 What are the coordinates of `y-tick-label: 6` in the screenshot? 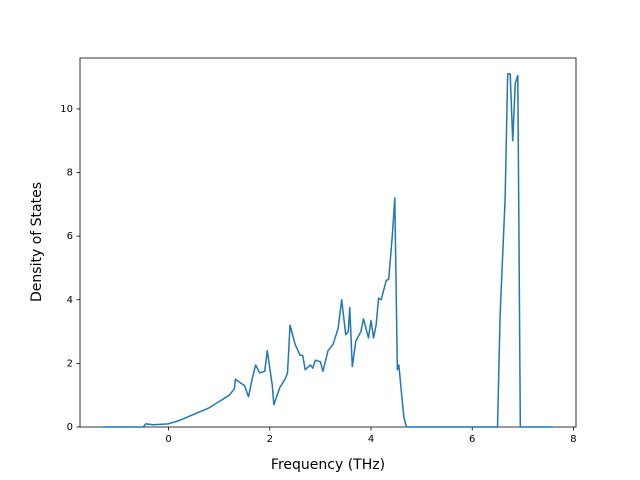 It's located at (70, 236).